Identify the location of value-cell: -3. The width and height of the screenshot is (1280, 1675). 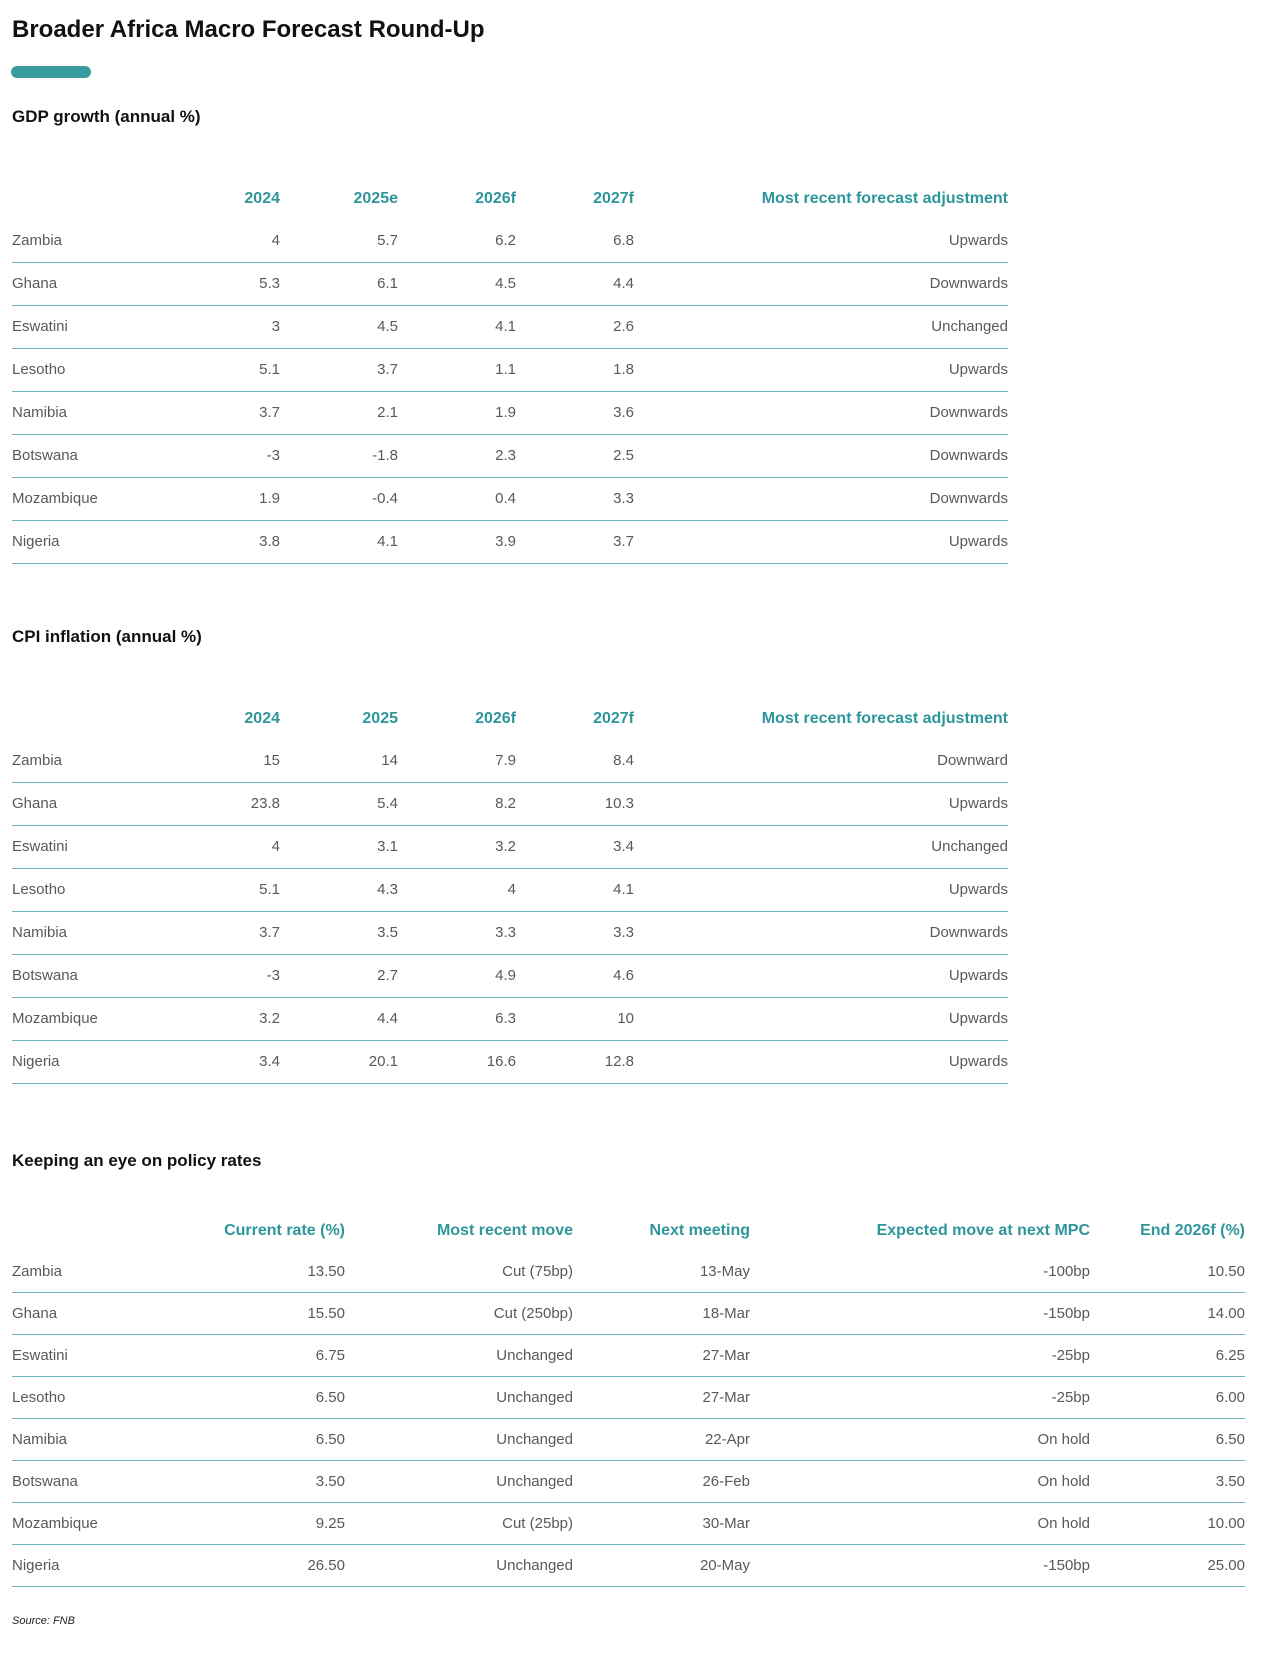
(273, 455).